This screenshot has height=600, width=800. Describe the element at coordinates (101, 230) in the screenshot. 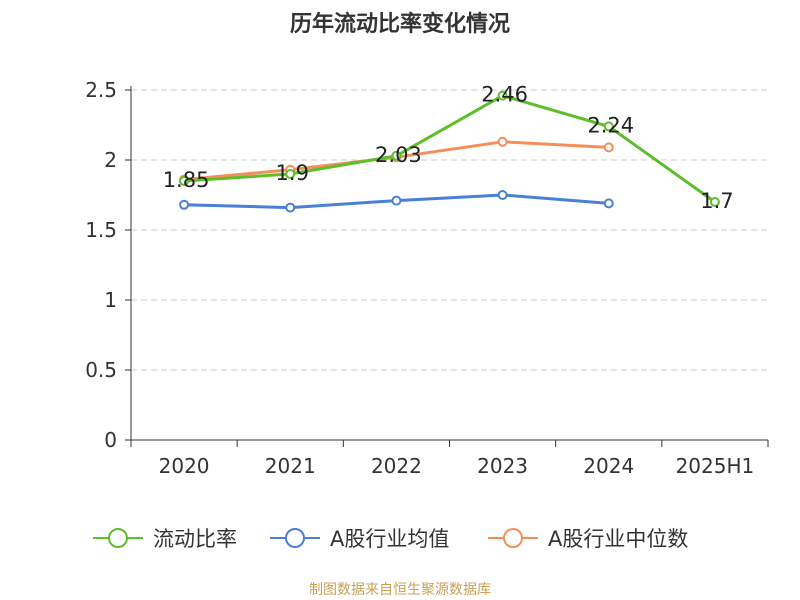

I see `y-tick-label: 1.5` at that location.